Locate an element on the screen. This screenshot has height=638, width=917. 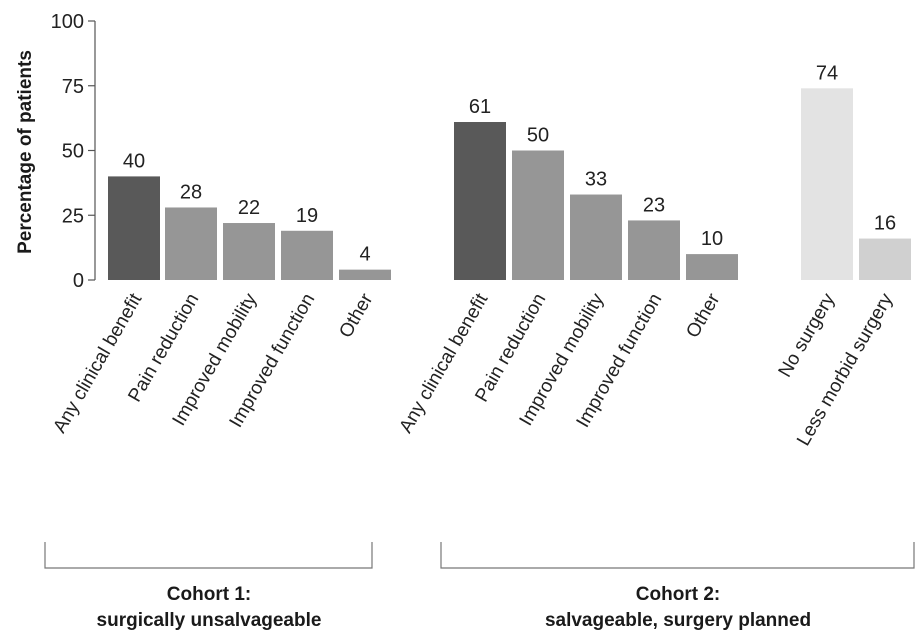
cohort-1-subtitle: surgically unsalvageable is located at coordinates (209, 620).